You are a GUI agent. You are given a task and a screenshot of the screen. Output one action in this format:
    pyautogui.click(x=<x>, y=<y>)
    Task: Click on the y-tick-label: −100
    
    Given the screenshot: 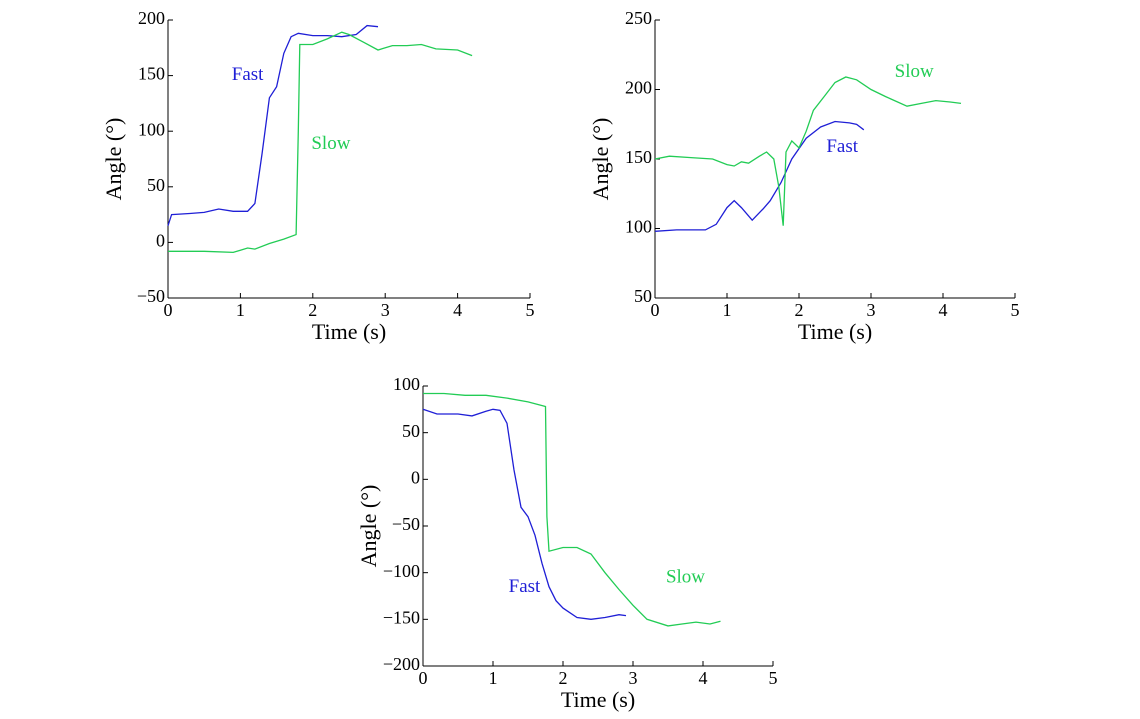 What is the action you would take?
    pyautogui.click(x=401, y=571)
    